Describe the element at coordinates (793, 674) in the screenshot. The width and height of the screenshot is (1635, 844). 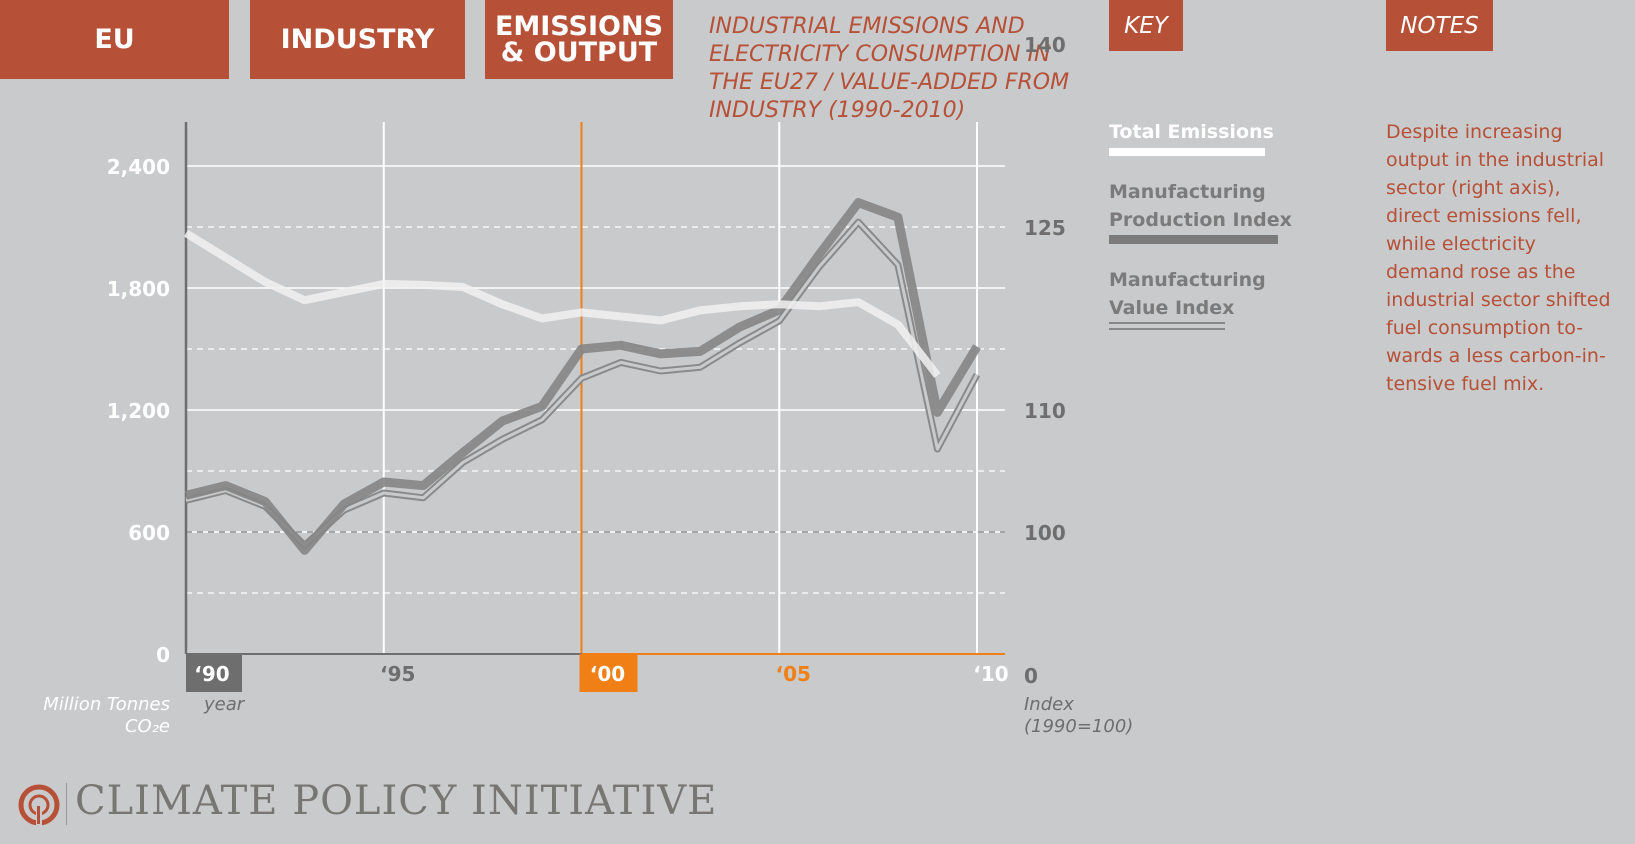
I see `x-tick-label: ‘05` at that location.